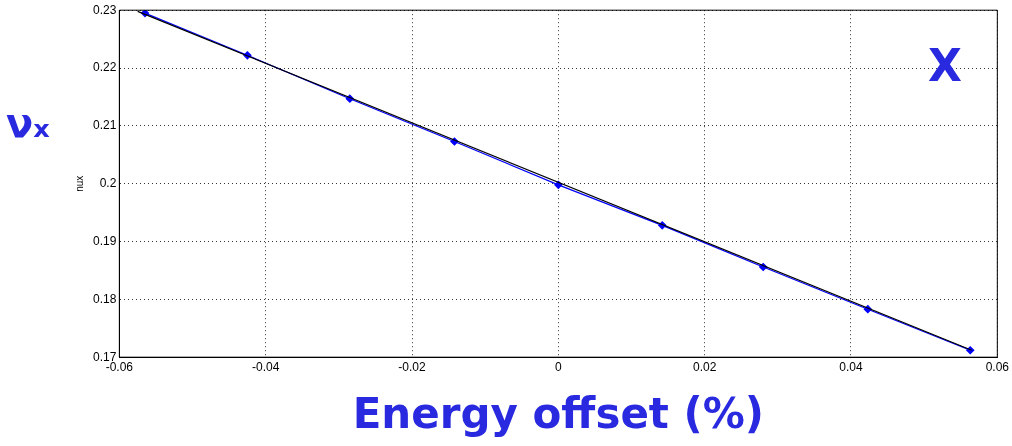 Image resolution: width=1012 pixels, height=446 pixels. What do you see at coordinates (704, 366) in the screenshot?
I see `x-tick-label: 0.02` at bounding box center [704, 366].